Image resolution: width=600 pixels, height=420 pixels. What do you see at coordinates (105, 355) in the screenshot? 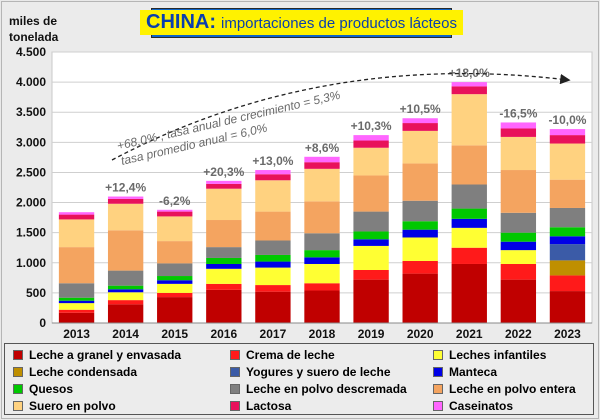
I see `legend-label: Leche a granel y envasada` at bounding box center [105, 355].